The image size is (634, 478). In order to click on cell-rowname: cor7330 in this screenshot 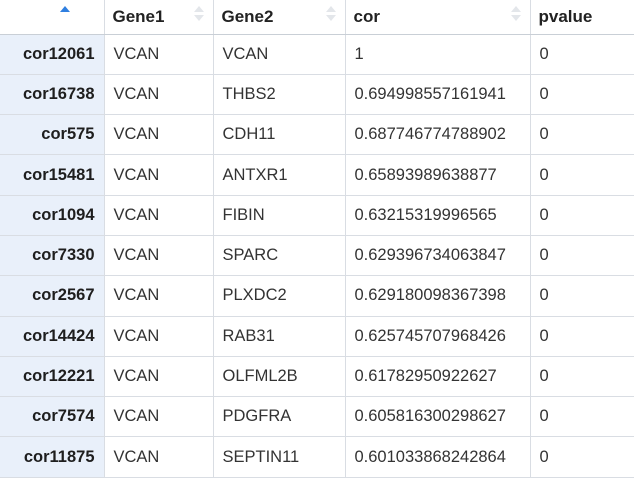, I will do `click(52, 256)`.